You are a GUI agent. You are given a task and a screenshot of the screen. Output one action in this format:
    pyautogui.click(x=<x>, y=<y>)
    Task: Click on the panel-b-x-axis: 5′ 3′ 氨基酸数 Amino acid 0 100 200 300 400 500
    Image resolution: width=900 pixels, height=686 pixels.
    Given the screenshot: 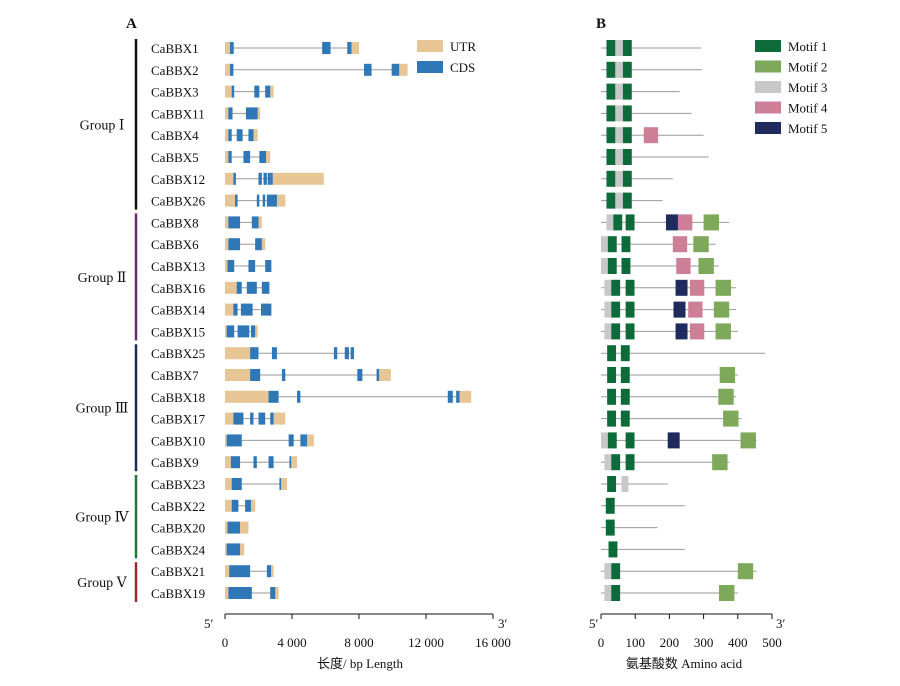 What is the action you would take?
    pyautogui.click(x=687, y=642)
    